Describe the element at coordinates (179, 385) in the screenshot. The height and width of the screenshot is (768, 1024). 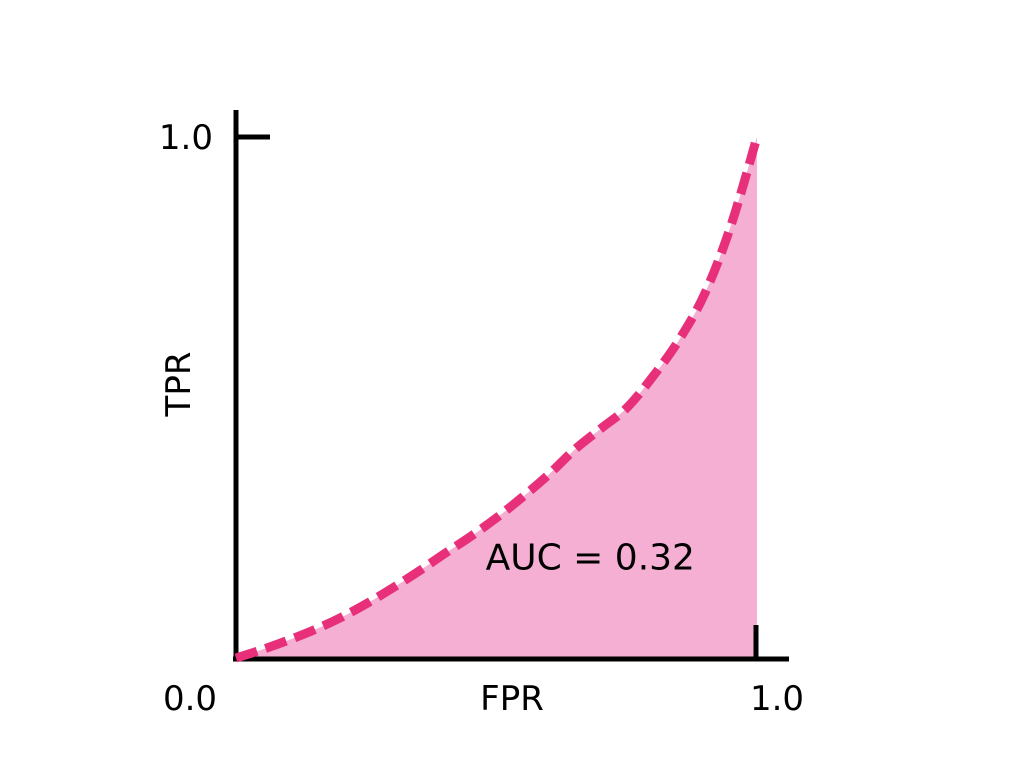
I see `y-axis-title: TPR` at that location.